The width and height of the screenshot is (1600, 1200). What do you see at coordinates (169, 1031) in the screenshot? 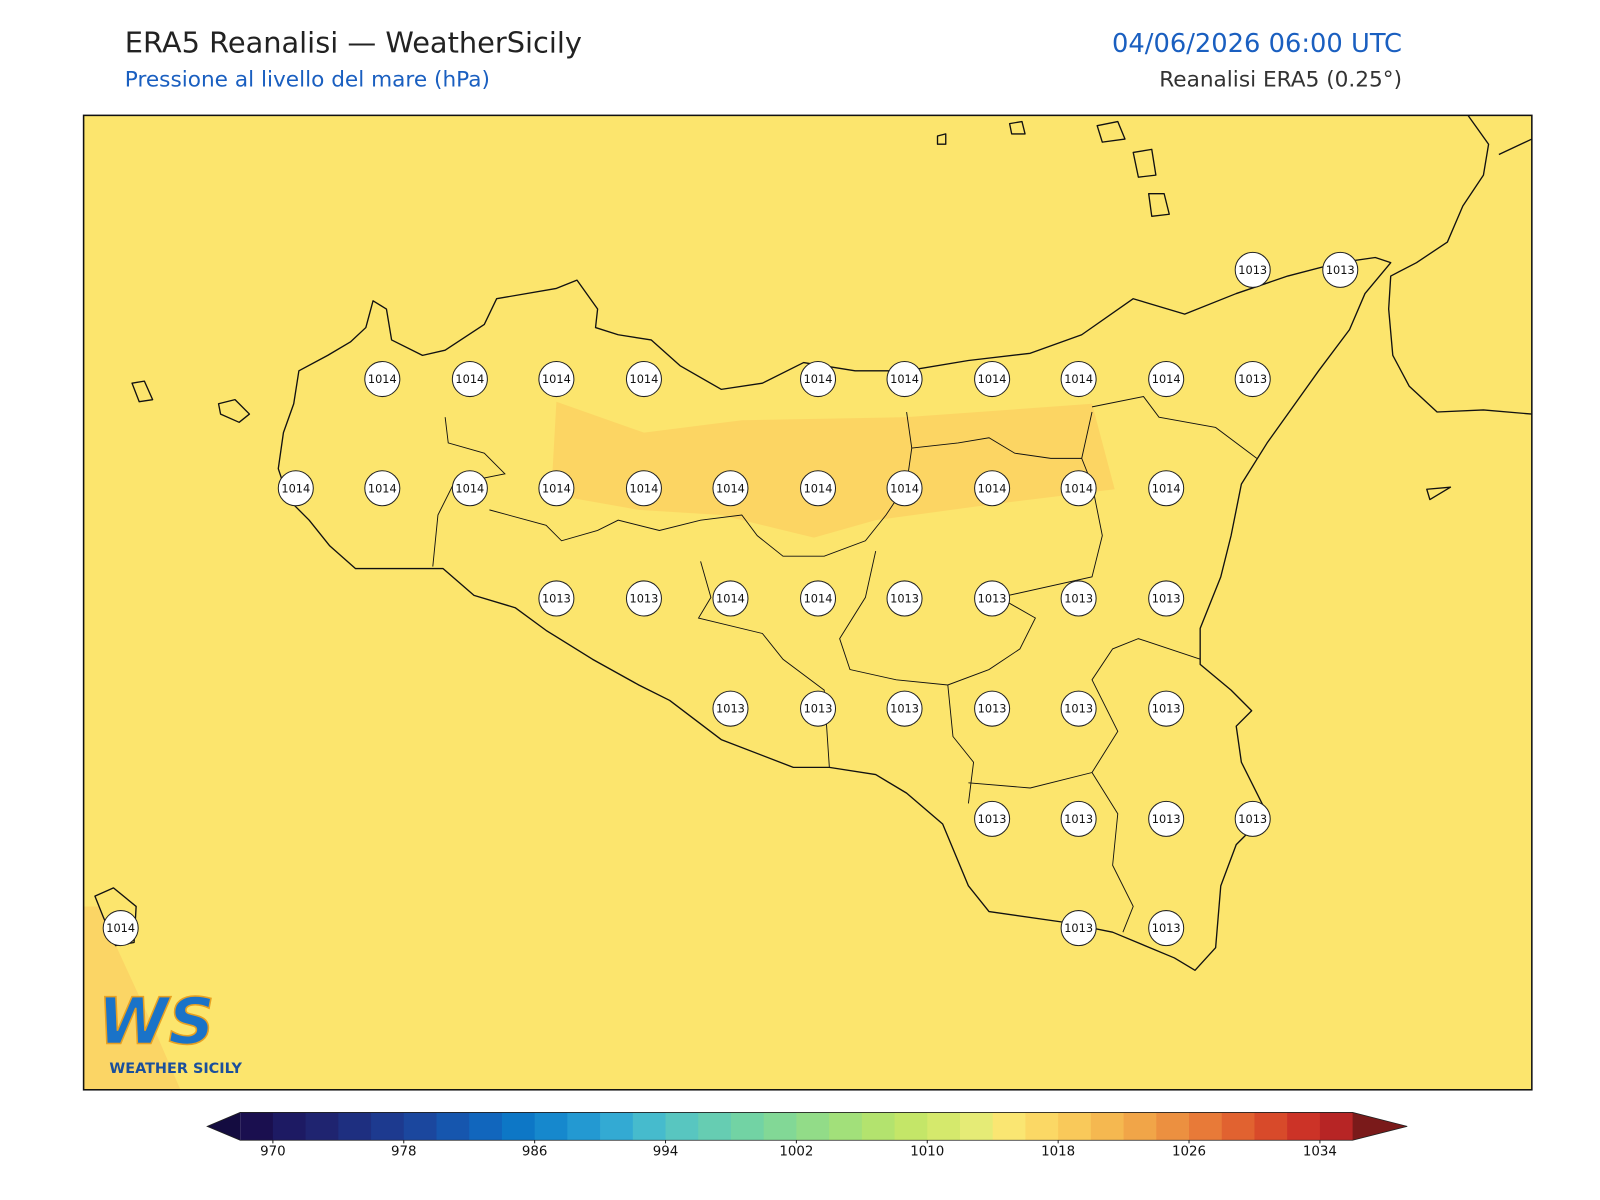
I see `logo: WS WEATHER SICILY` at bounding box center [169, 1031].